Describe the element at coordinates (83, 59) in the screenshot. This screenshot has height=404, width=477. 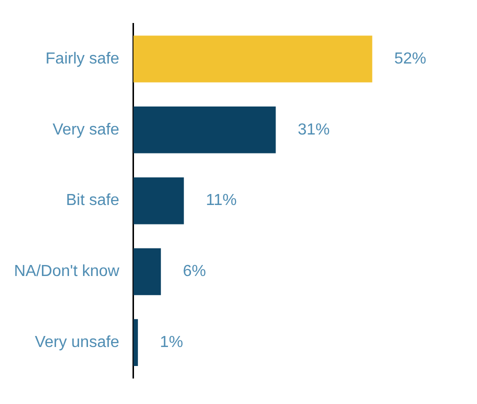
I see `y-tick-label: Fairly safe` at that location.